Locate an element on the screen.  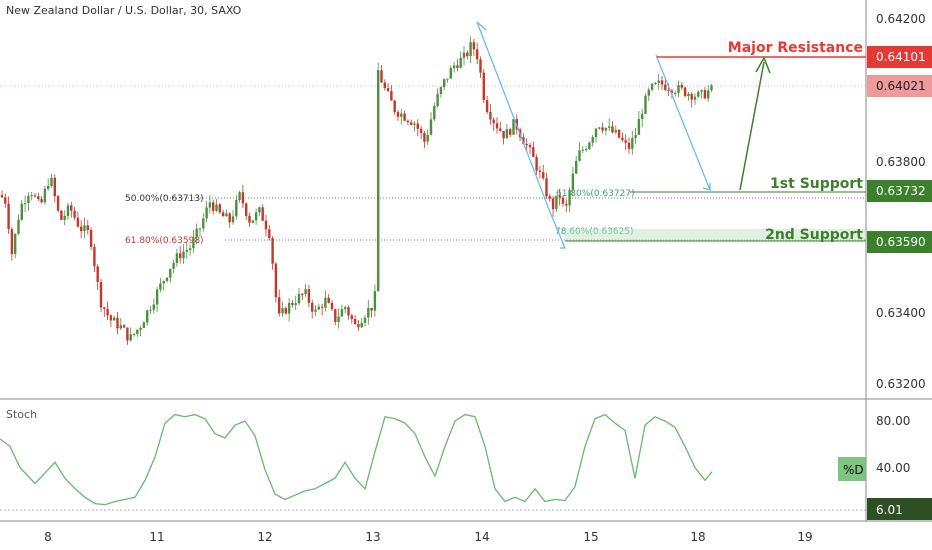
current-price-value: 0.64021 is located at coordinates (901, 86).